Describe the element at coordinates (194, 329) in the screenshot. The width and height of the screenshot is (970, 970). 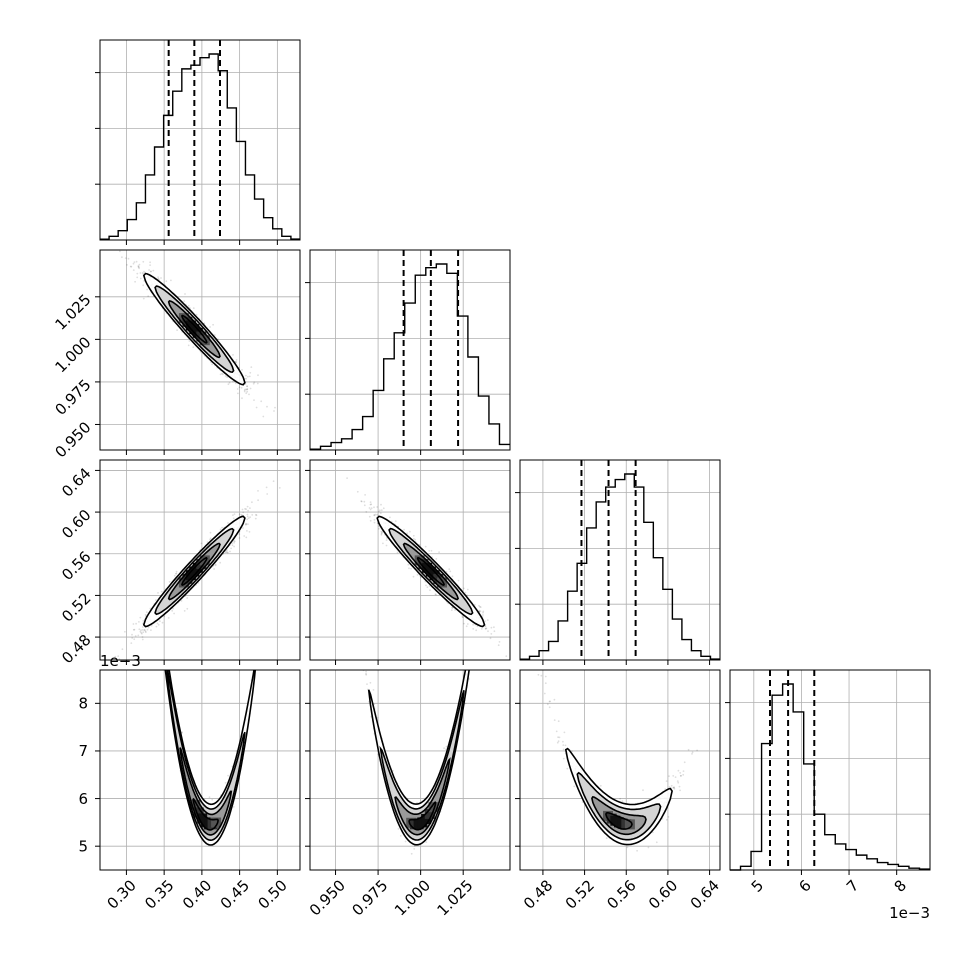
I see `density-core` at that location.